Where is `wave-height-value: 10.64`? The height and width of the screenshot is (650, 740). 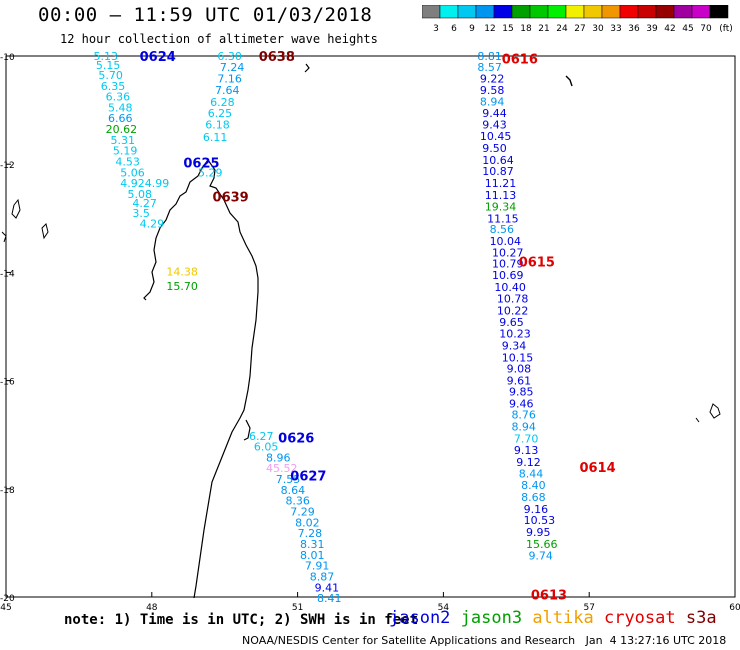
wave-height-value: 10.64 is located at coordinates (498, 160).